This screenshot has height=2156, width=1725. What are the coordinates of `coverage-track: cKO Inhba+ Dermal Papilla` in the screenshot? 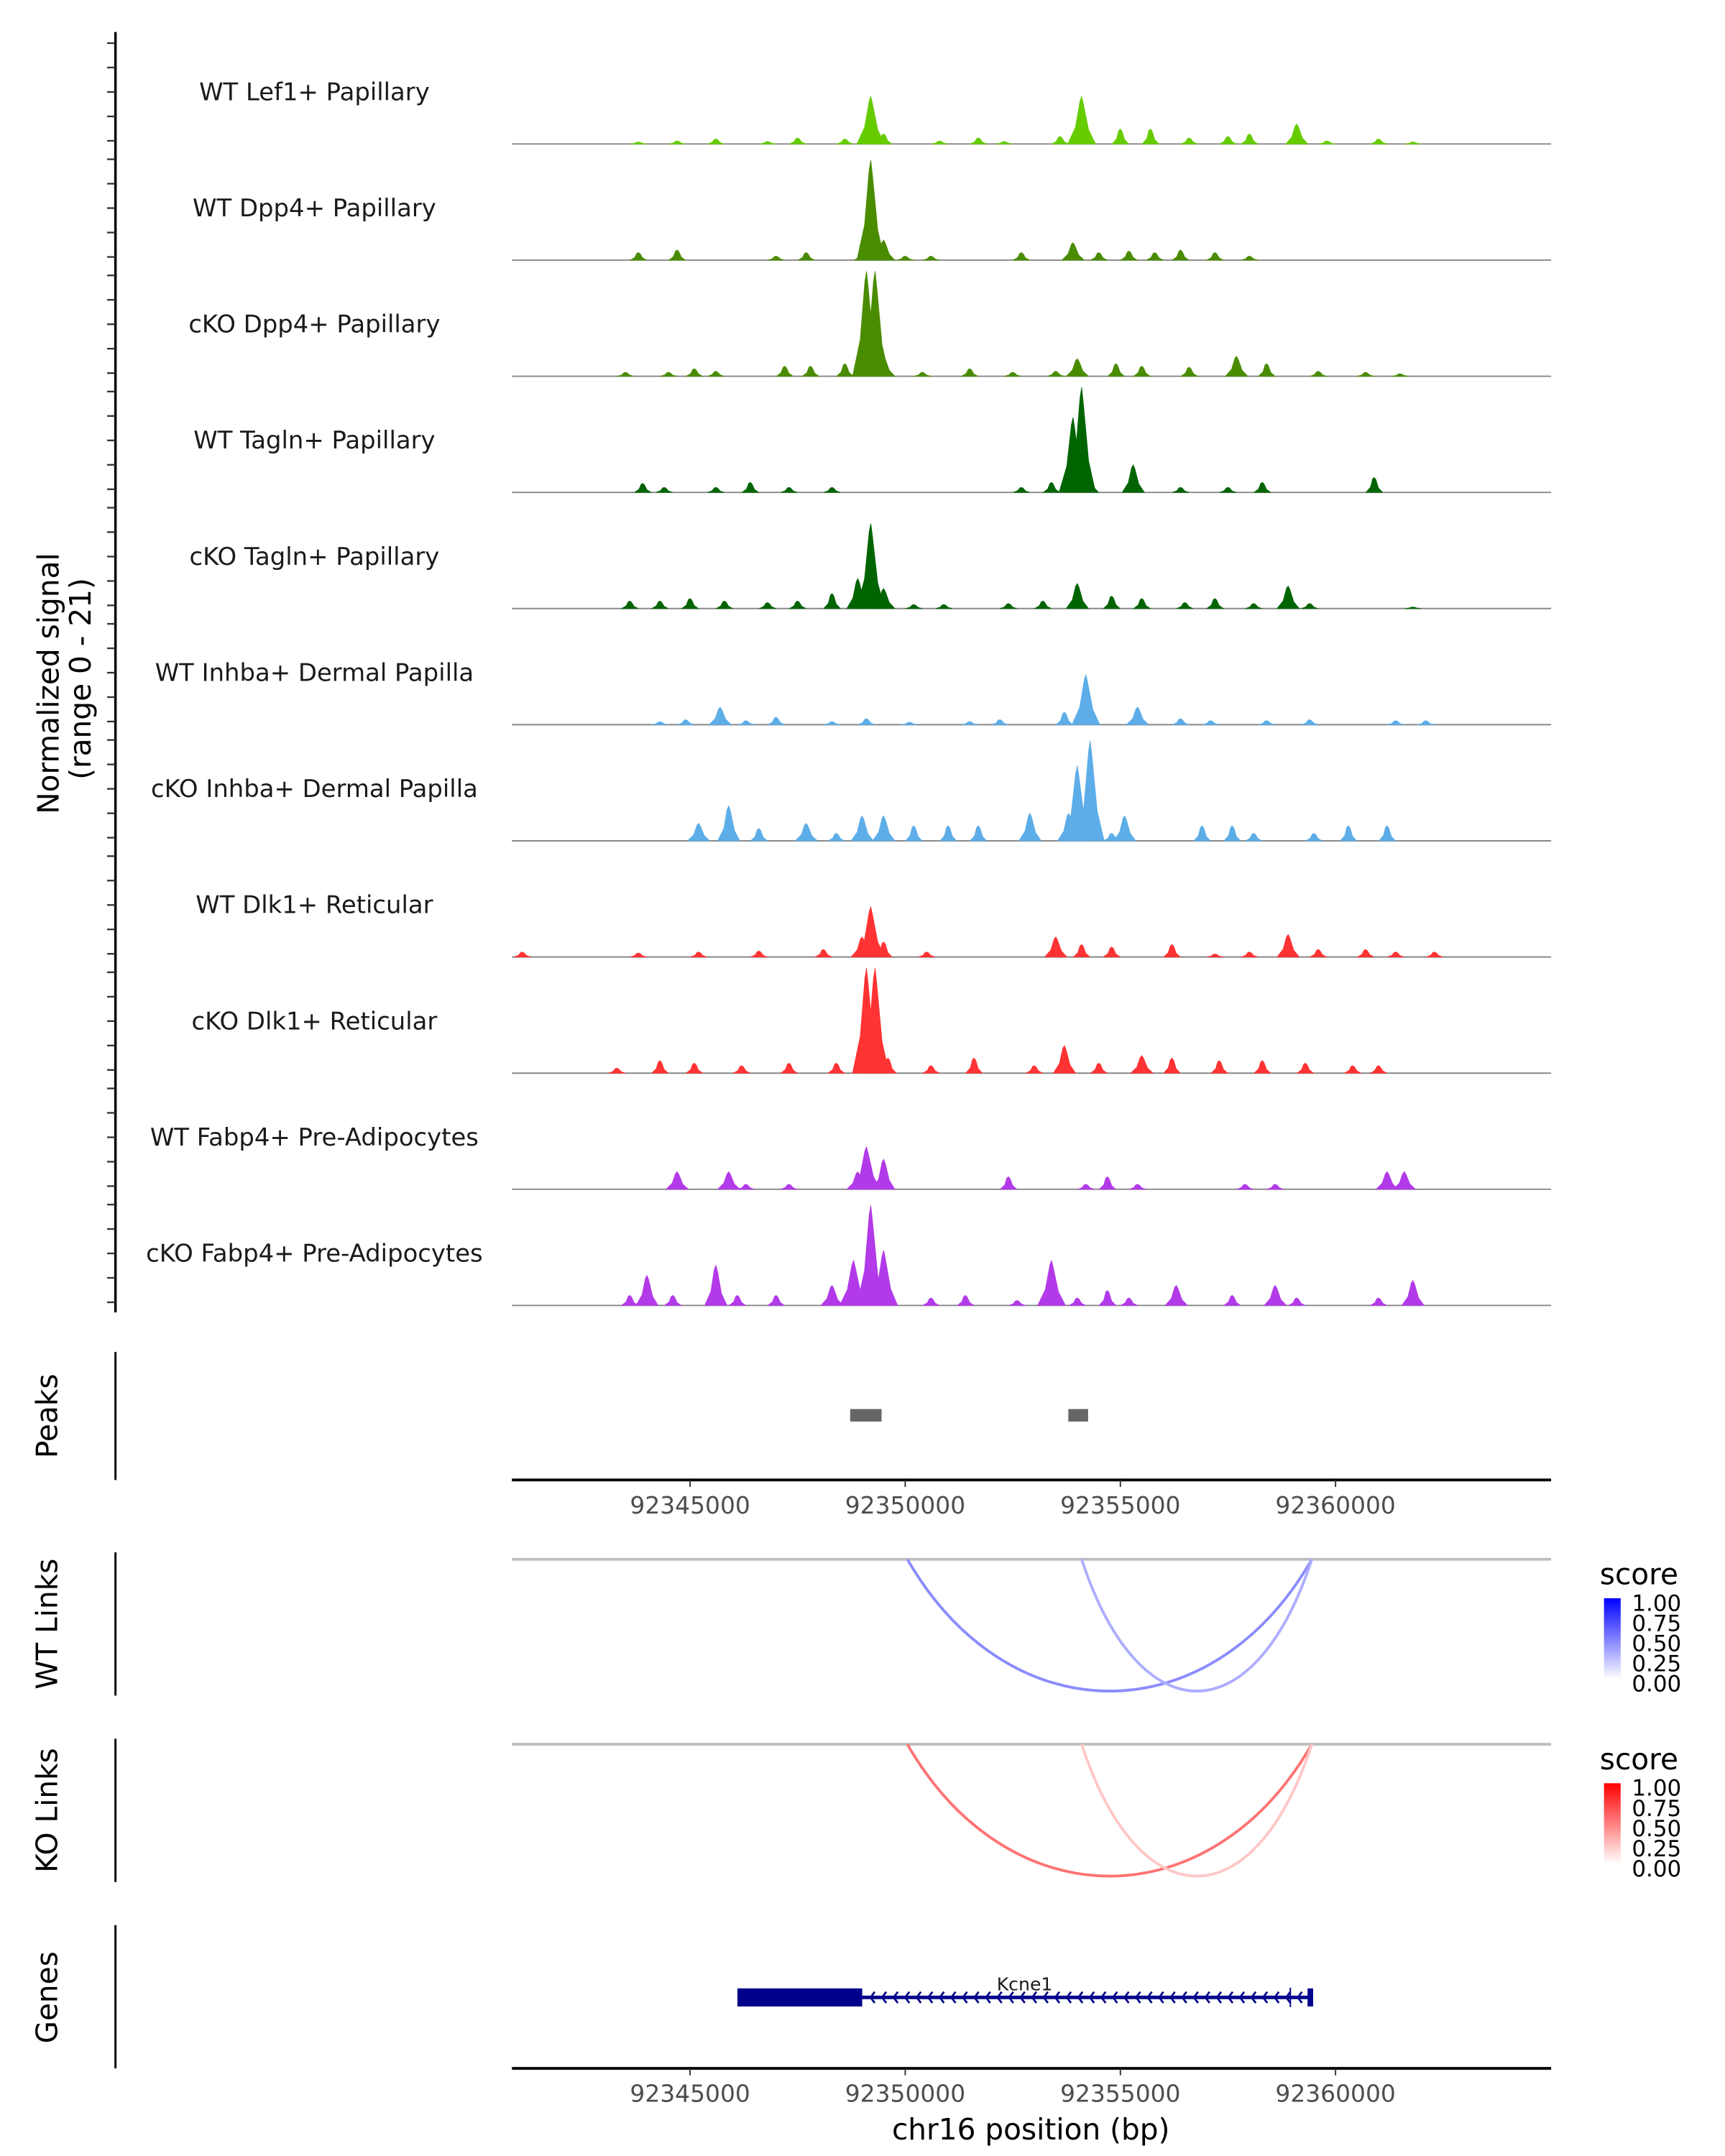 It's located at (851, 791).